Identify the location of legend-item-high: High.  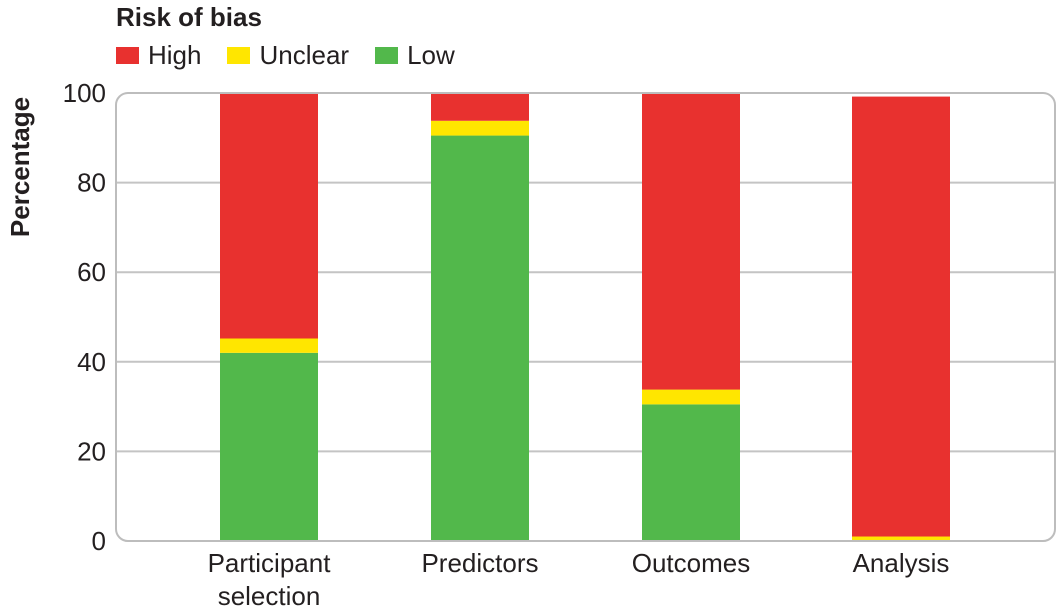
(158, 55).